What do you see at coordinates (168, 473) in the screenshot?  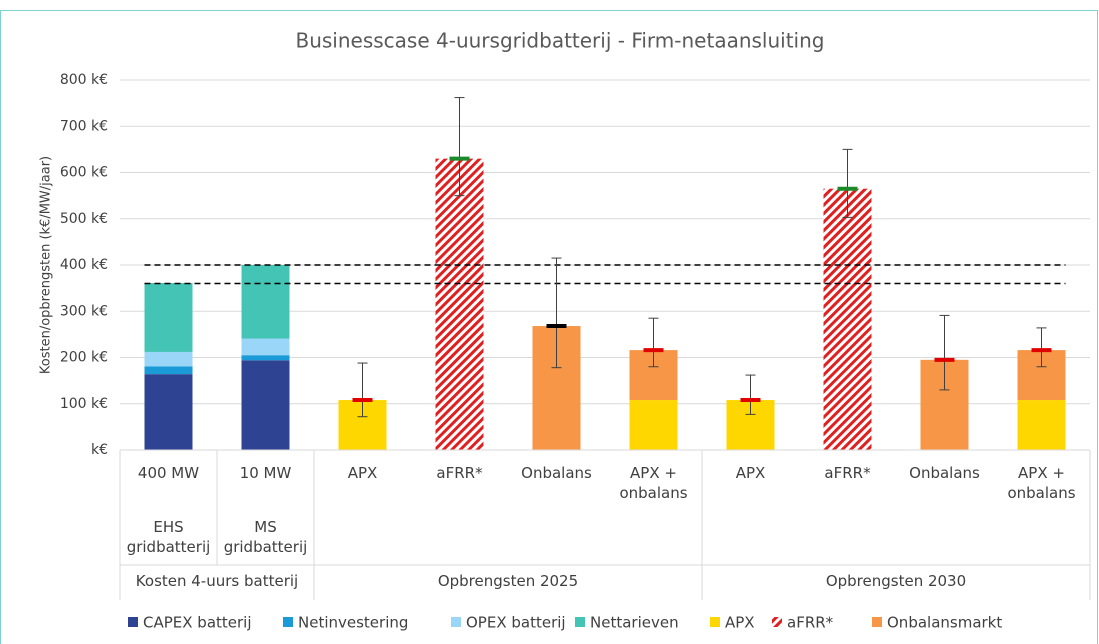 I see `x-tick-label: 400 MW` at bounding box center [168, 473].